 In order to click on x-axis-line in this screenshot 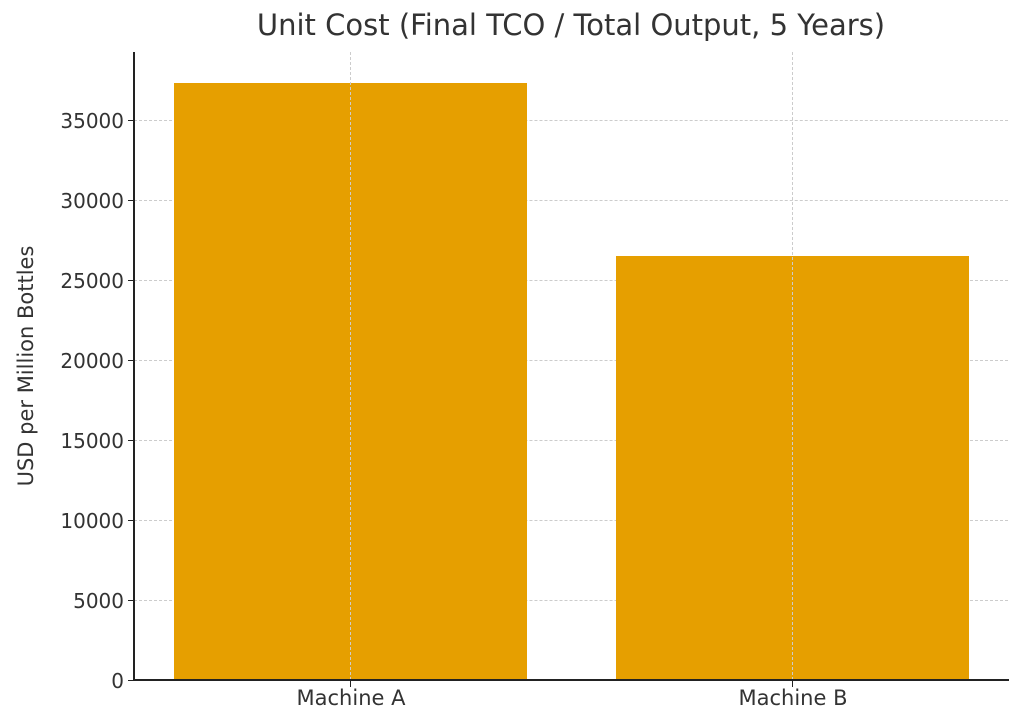, I will do `click(571, 680)`.